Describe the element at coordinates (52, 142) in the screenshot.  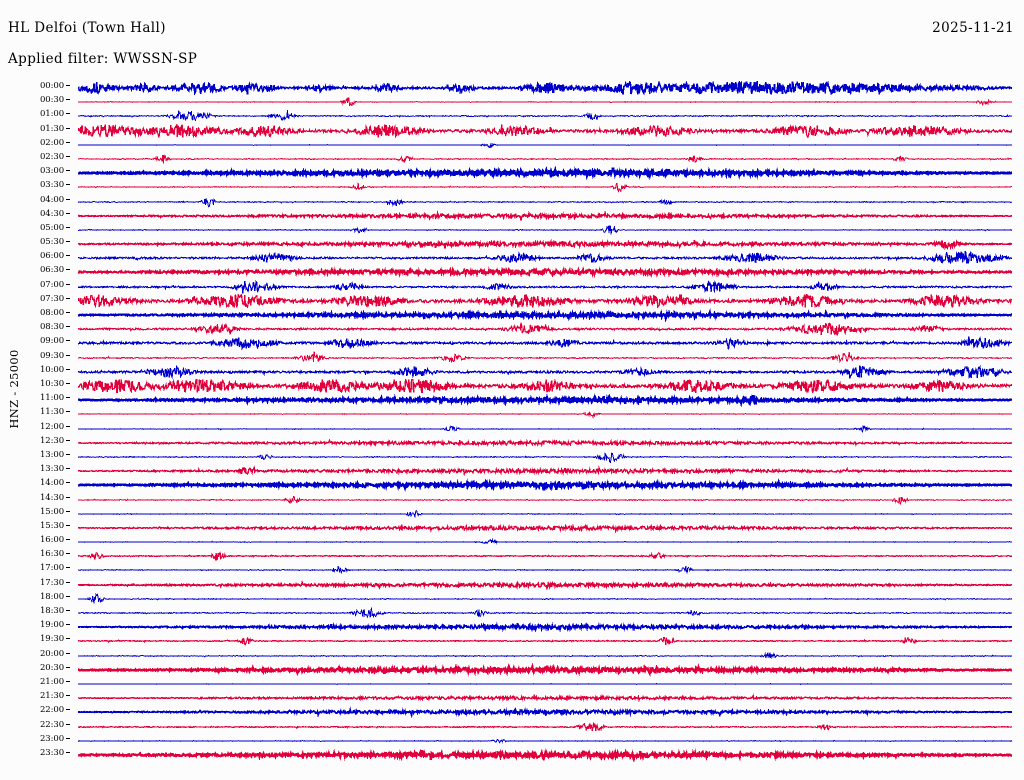
I see `trace-time-label: 02:00` at that location.